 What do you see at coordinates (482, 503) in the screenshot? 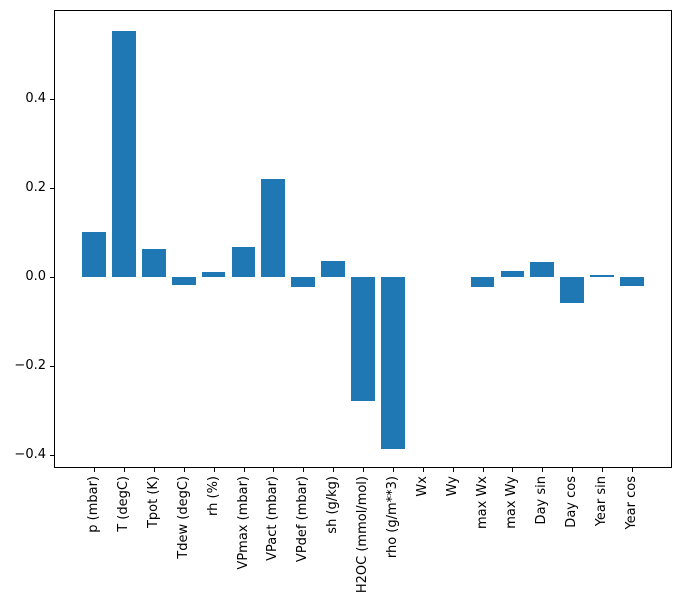
I see `x-tick-label: max Wx` at bounding box center [482, 503].